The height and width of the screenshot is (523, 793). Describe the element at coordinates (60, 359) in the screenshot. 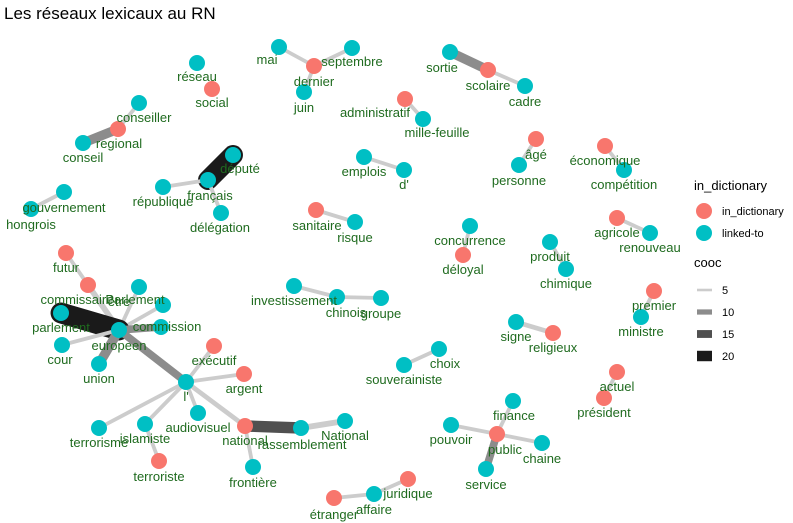

I see `node-label-cour: cour` at that location.